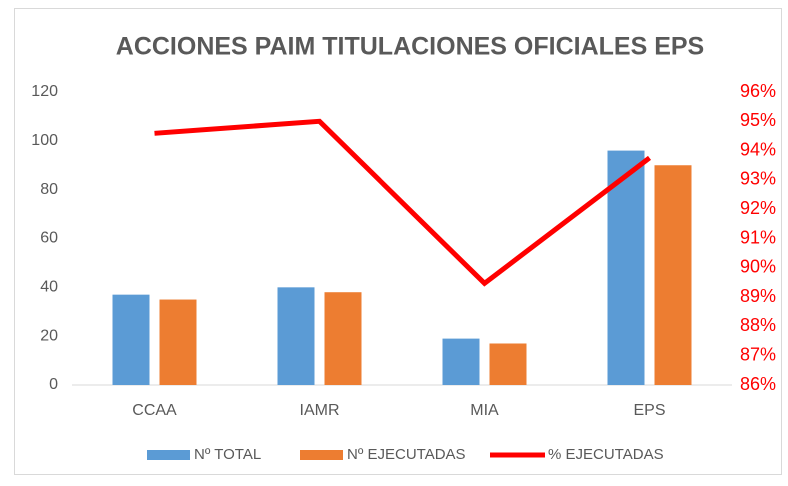 Image resolution: width=788 pixels, height=486 pixels. What do you see at coordinates (758, 208) in the screenshot?
I see `y2-tick-label: 92%` at bounding box center [758, 208].